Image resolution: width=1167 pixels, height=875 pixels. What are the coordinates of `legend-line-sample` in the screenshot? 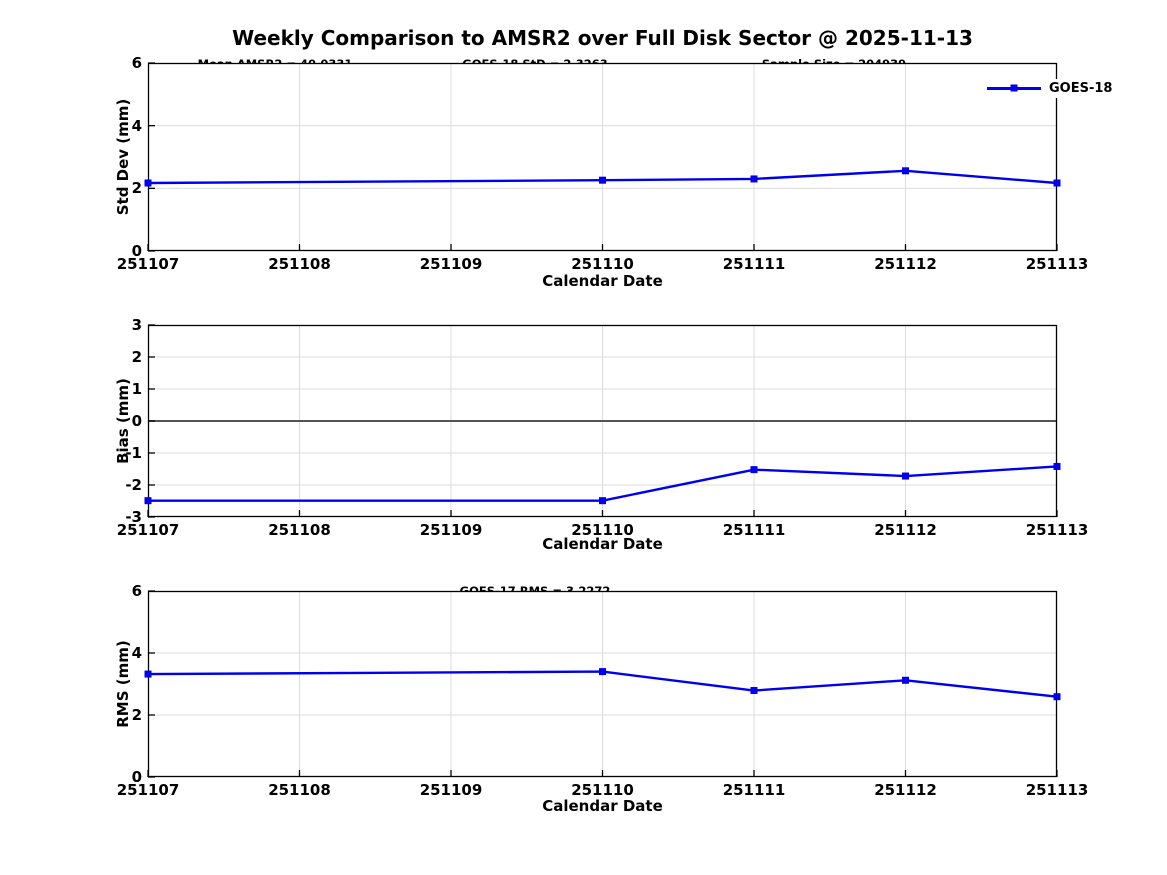 It's located at (1014, 88).